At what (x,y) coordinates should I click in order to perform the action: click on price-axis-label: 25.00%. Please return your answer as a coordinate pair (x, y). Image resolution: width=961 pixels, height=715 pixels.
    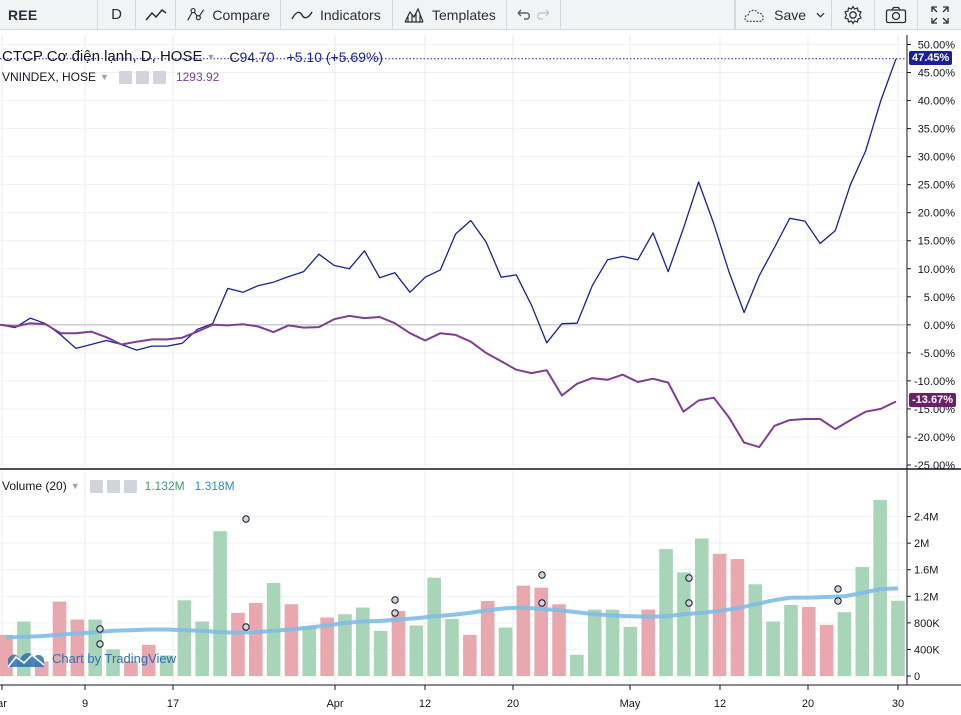
    Looking at the image, I should click on (937, 186).